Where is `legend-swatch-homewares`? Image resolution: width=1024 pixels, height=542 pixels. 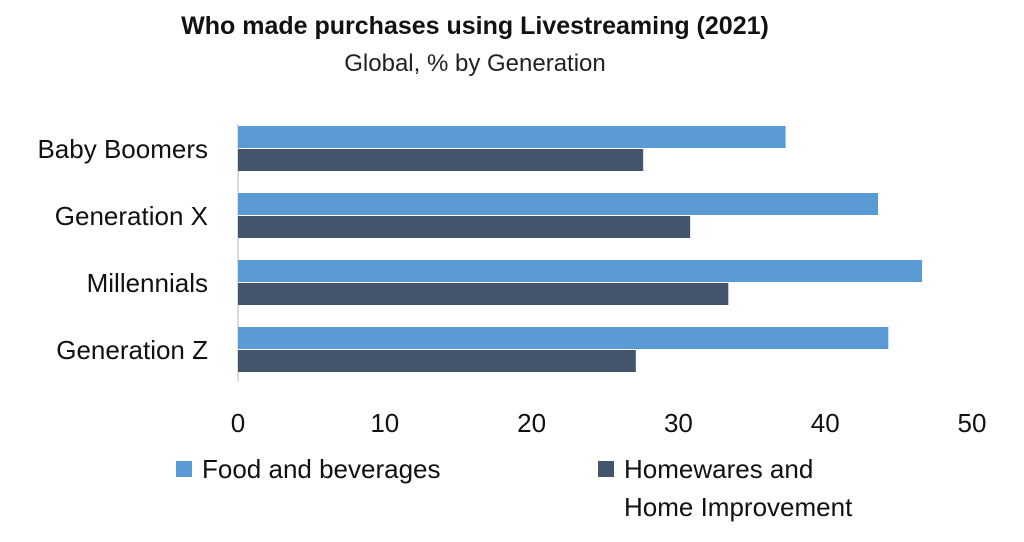 legend-swatch-homewares is located at coordinates (606, 469).